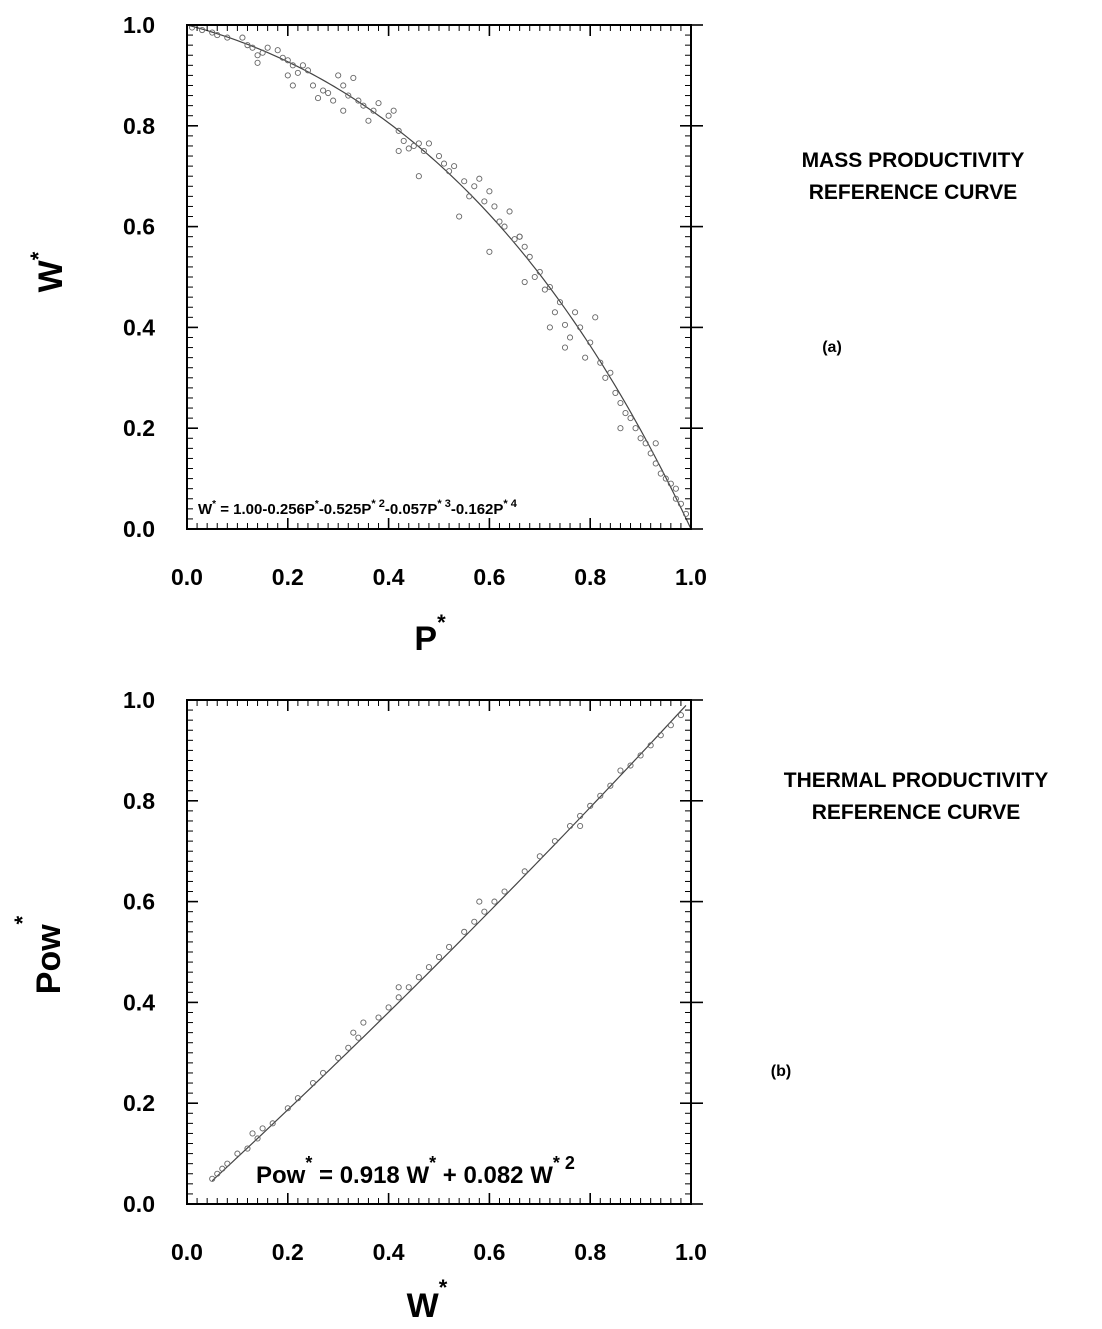 This screenshot has height=1329, width=1102. What do you see at coordinates (916, 780) in the screenshot?
I see `panel-b-side-title-line1: THERMAL PRODUCTIVITY` at bounding box center [916, 780].